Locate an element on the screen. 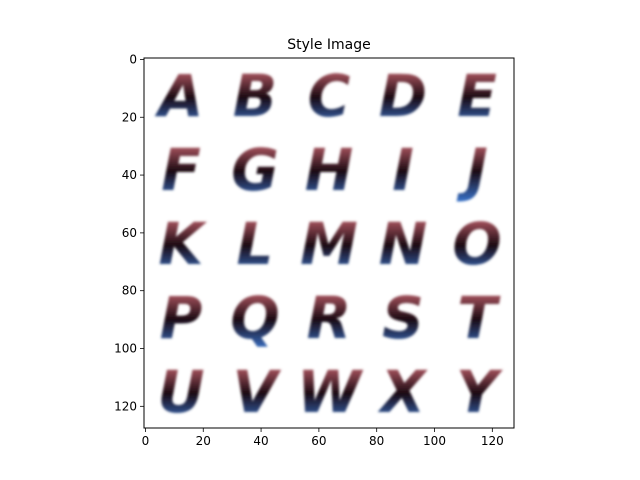  y-tick-label: 40 is located at coordinates (129, 175).